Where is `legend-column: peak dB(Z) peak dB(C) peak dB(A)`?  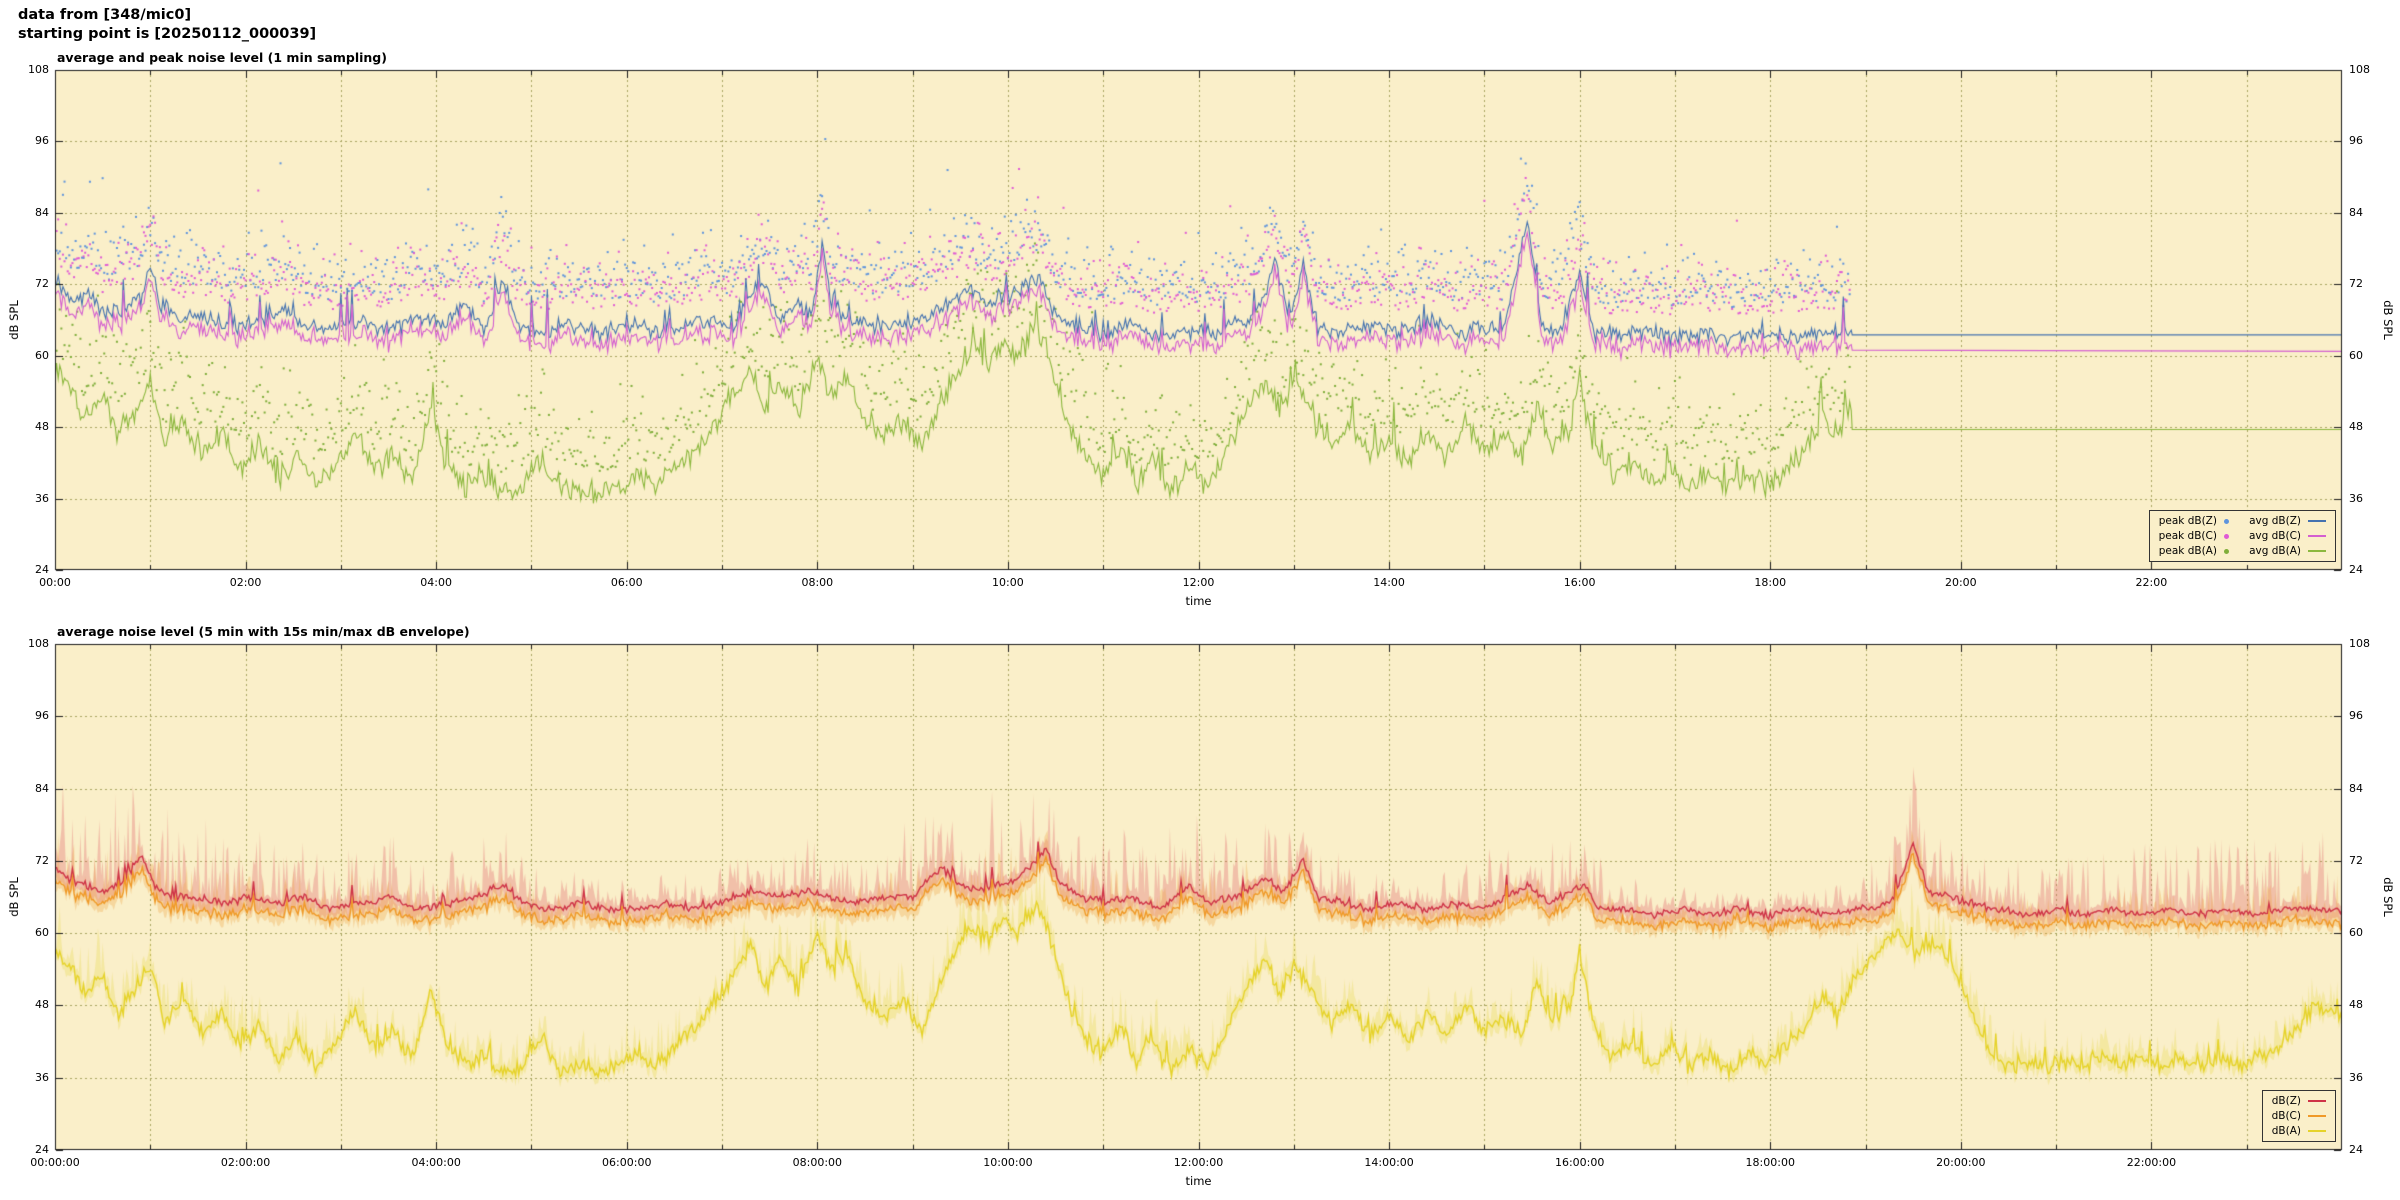
legend-column: peak dB(Z) peak dB(C) peak dB(A) is located at coordinates (2194, 536).